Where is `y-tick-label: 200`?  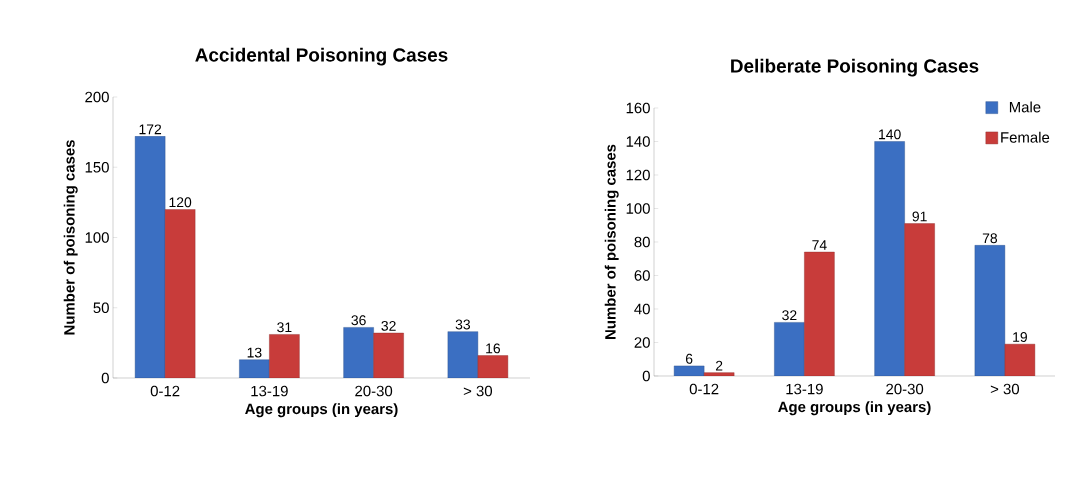 y-tick-label: 200 is located at coordinates (97, 97).